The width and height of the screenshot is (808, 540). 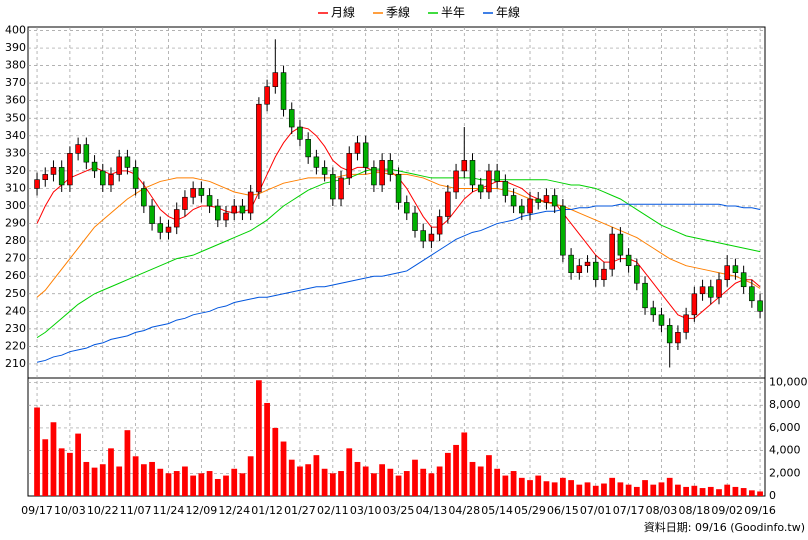 I want to click on y-tick-label: 350, so click(x=15, y=117).